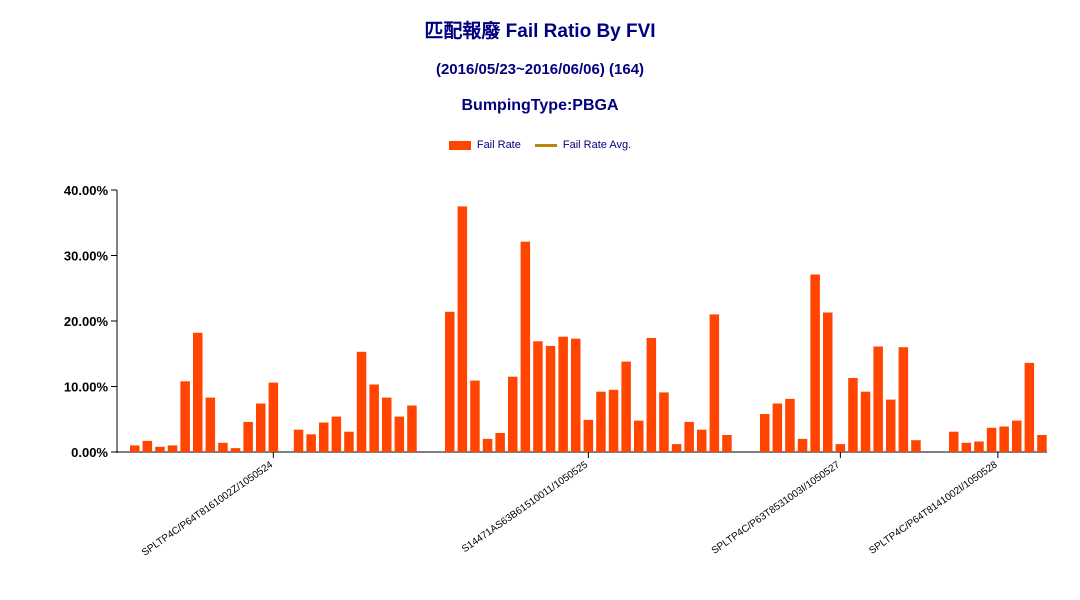 The width and height of the screenshot is (1080, 600). I want to click on chart-subtitle-date-range: (2016/05/23~2016/06/06) (164), so click(540, 69).